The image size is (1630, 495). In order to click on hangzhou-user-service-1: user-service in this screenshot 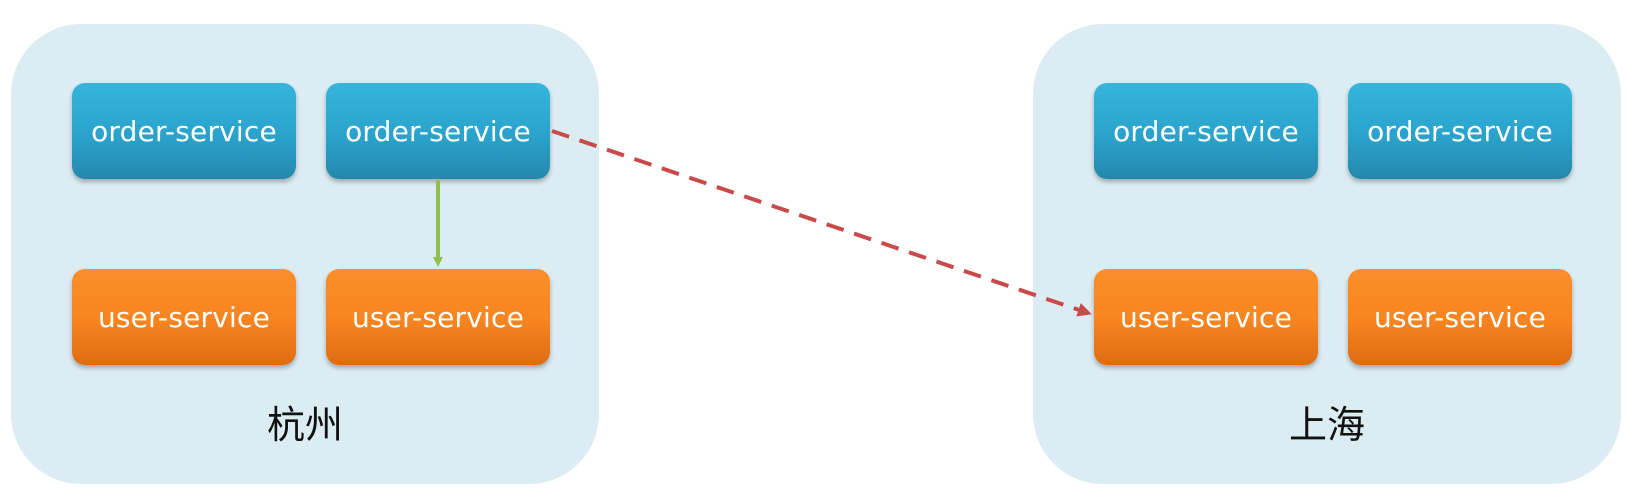, I will do `click(184, 317)`.